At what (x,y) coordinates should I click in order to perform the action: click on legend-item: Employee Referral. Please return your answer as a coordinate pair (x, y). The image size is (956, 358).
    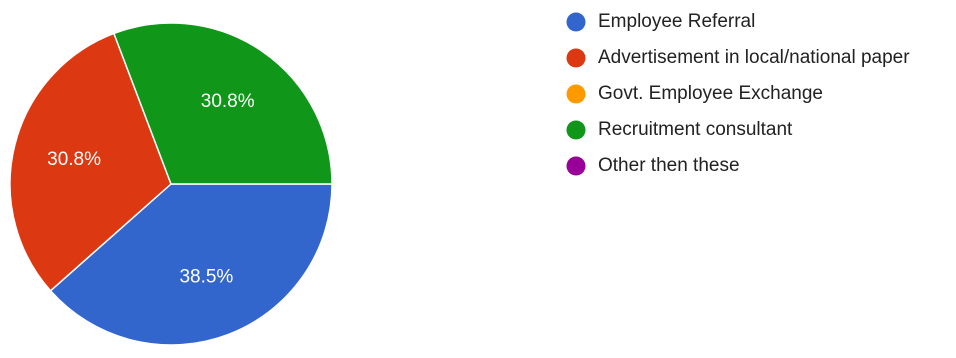
    Looking at the image, I should click on (661, 21).